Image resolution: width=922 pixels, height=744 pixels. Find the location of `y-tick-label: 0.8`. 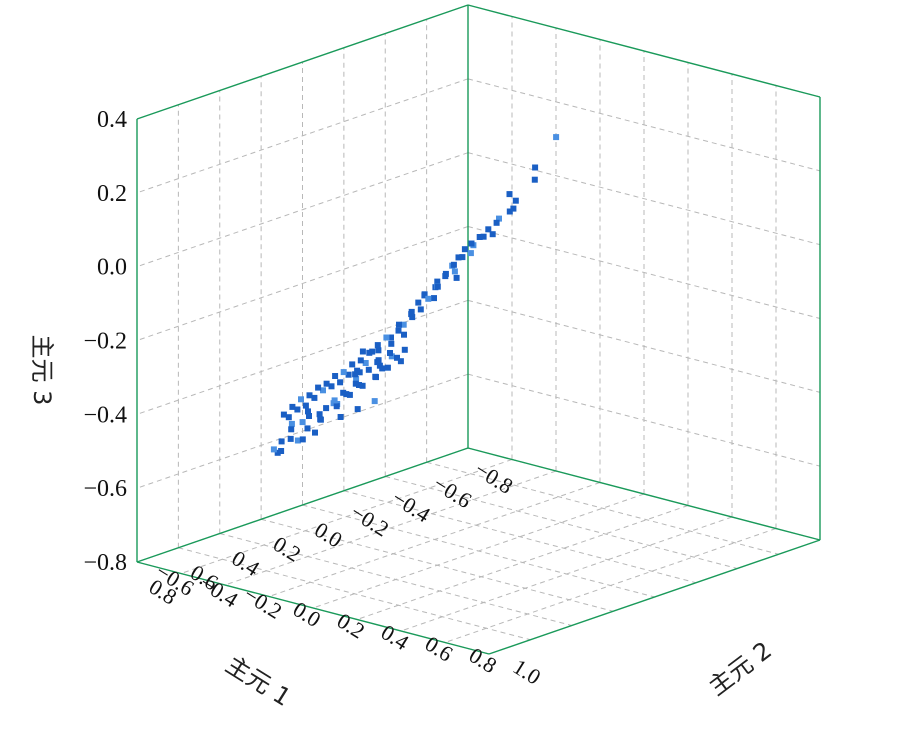

y-tick-label: 0.8 is located at coordinates (483, 660).